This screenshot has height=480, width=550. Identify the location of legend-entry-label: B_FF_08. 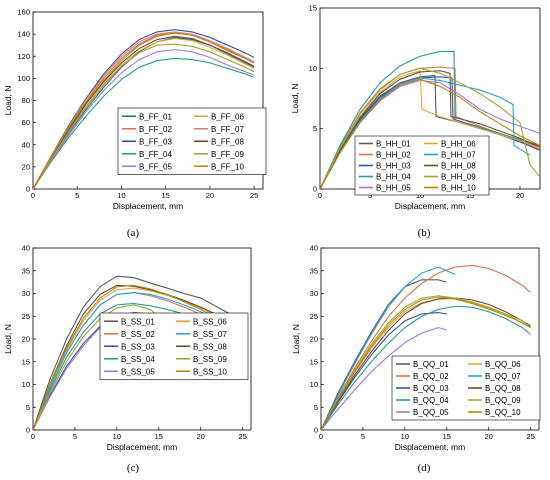
(227, 141).